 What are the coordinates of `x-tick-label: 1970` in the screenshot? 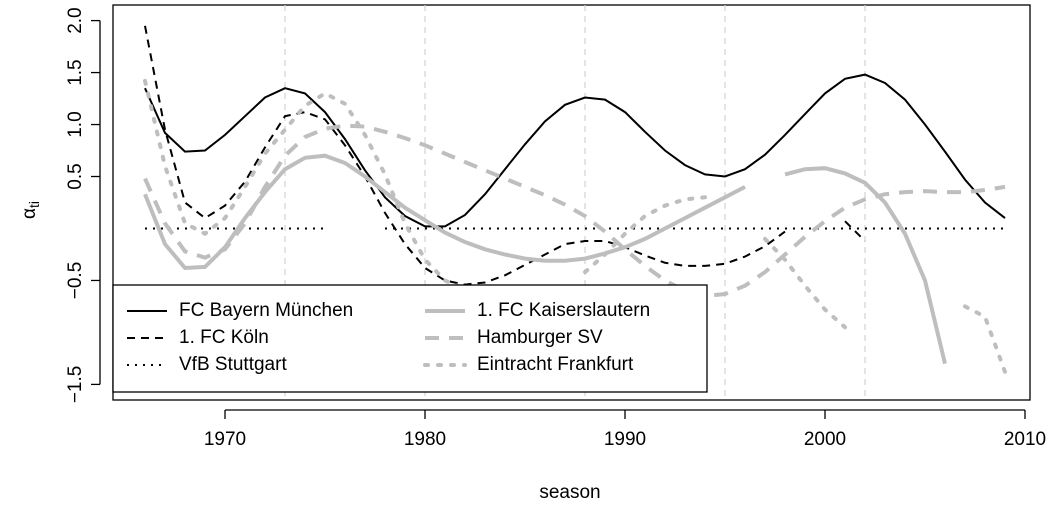 It's located at (225, 439).